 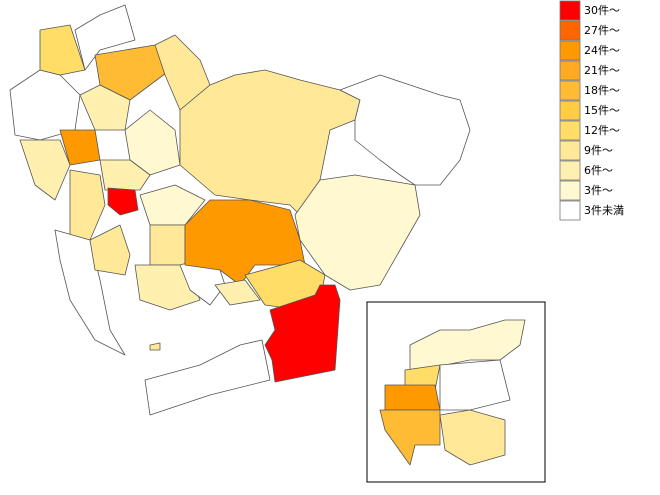 I want to click on legend-label: 9件～, so click(x=598, y=150).